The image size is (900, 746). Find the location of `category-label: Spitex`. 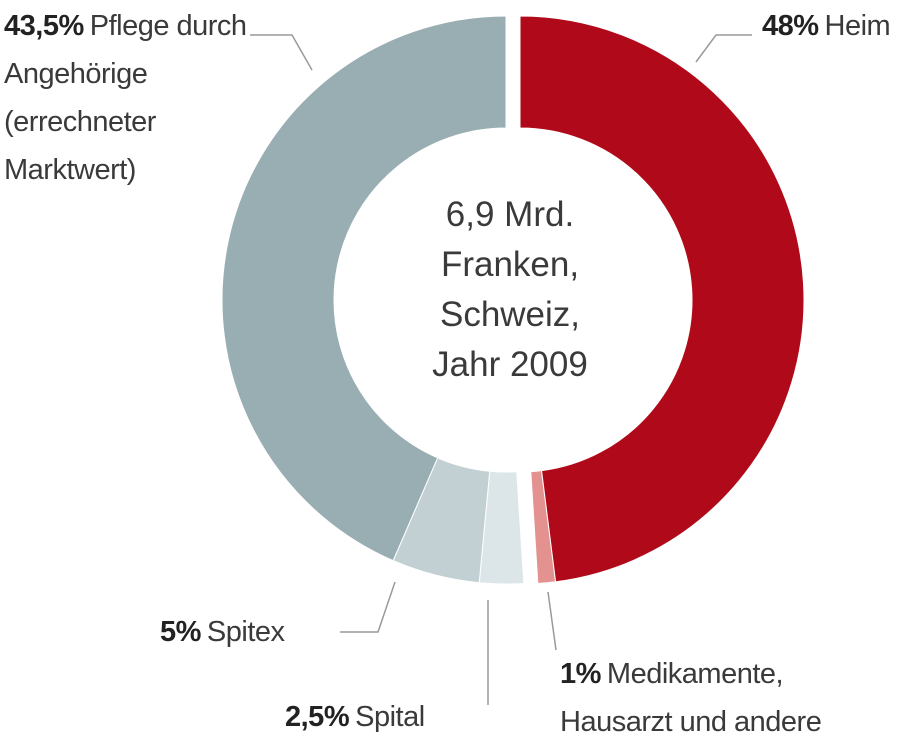

category-label: Spitex is located at coordinates (245, 632).